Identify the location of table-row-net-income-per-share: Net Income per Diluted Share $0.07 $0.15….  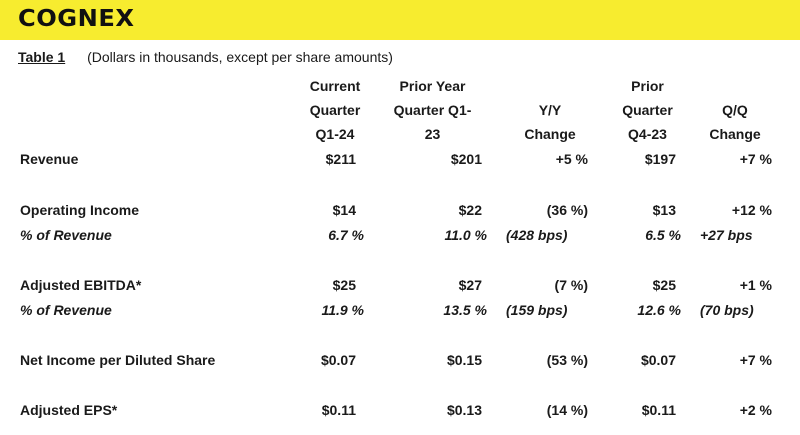
(396, 360).